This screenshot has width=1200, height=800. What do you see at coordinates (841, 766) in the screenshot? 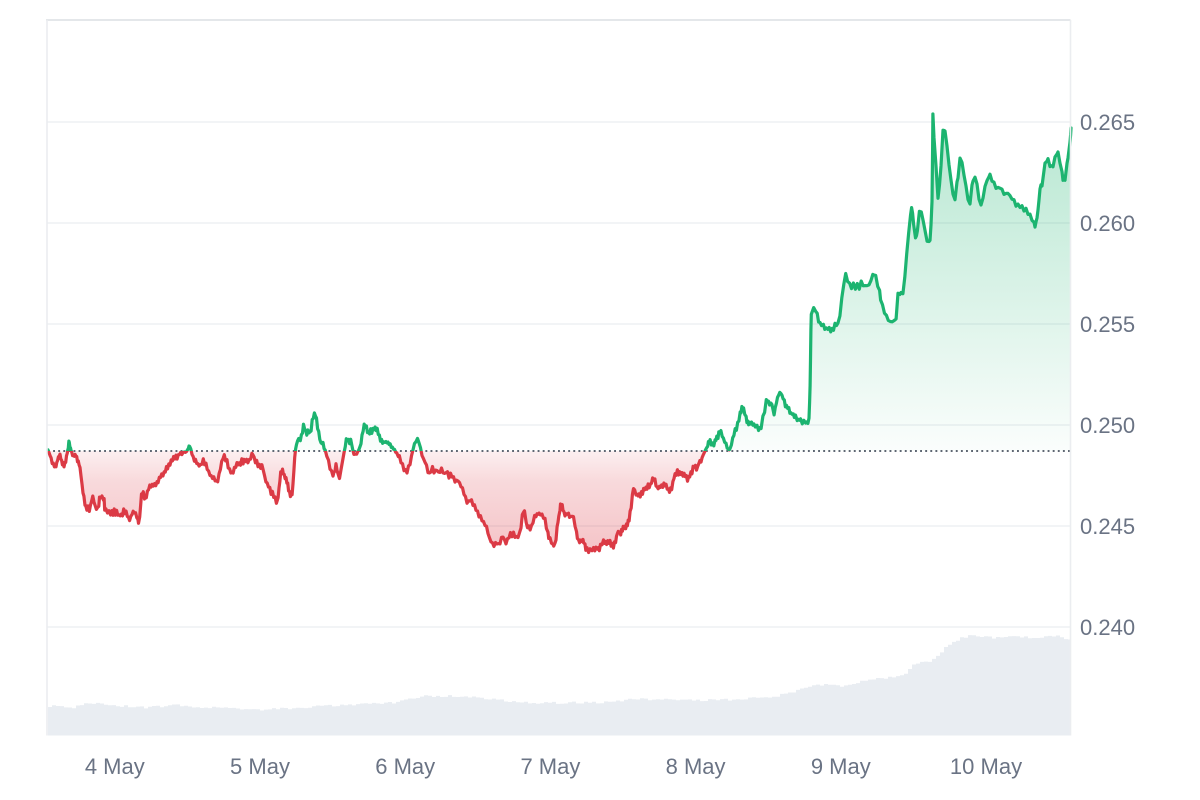
I see `svg-text: 9 May` at bounding box center [841, 766].